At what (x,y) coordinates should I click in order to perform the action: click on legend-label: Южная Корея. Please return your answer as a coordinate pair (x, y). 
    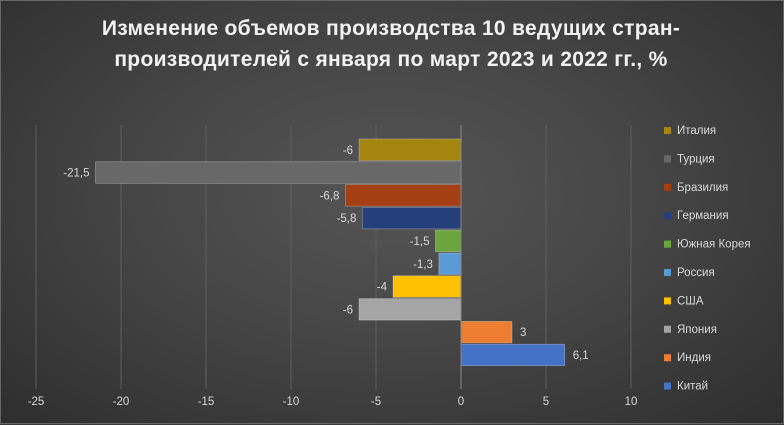
    Looking at the image, I should click on (714, 245).